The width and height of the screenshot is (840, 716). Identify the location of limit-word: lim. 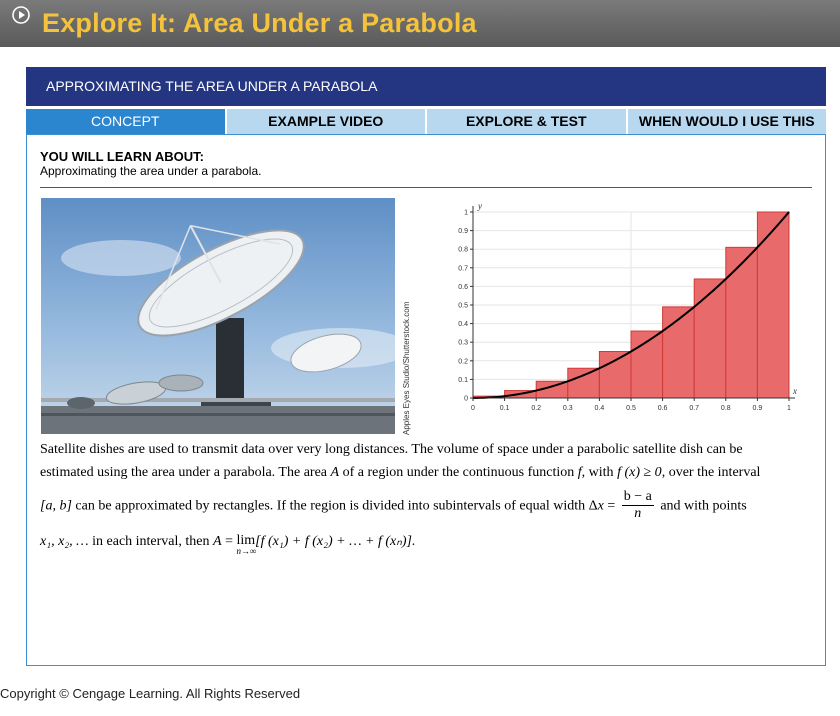
(246, 540).